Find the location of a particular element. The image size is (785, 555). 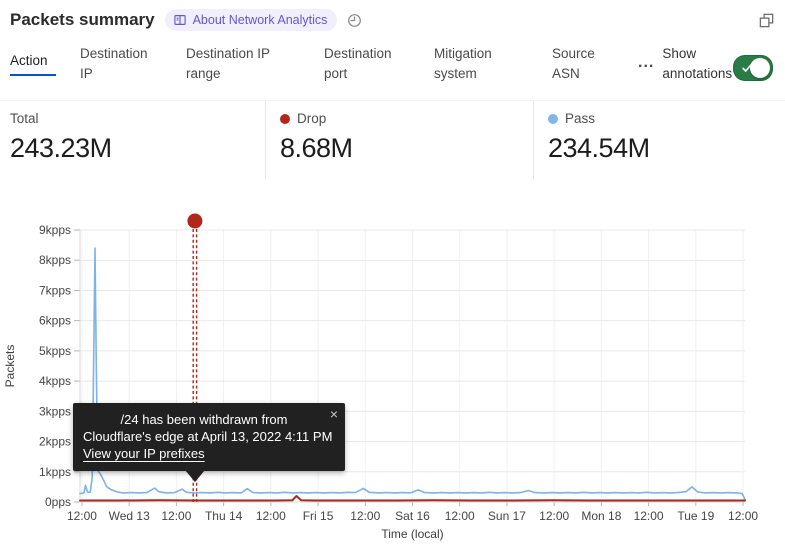

view-ip-prefixes-link: View your IP prefixes is located at coordinates (144, 453).